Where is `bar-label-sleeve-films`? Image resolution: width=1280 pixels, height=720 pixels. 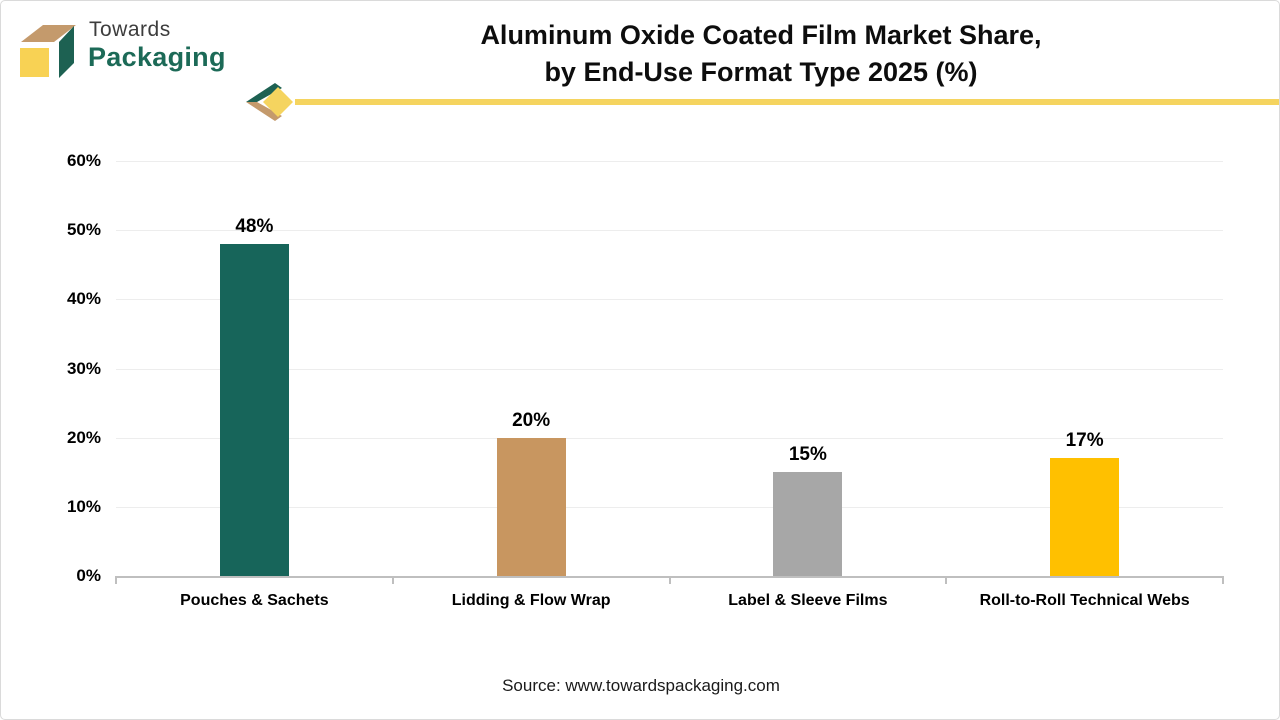
bar-label-sleeve-films is located at coordinates (808, 524).